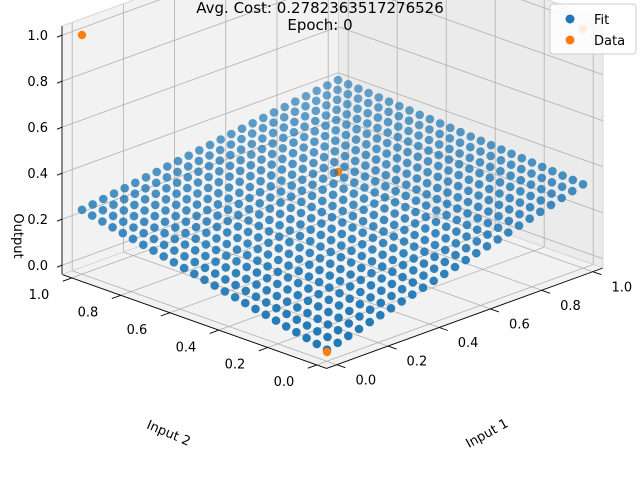 This screenshot has height=480, width=640. Describe the element at coordinates (365, 380) in the screenshot. I see `x-tick-label: 0.0` at that location.